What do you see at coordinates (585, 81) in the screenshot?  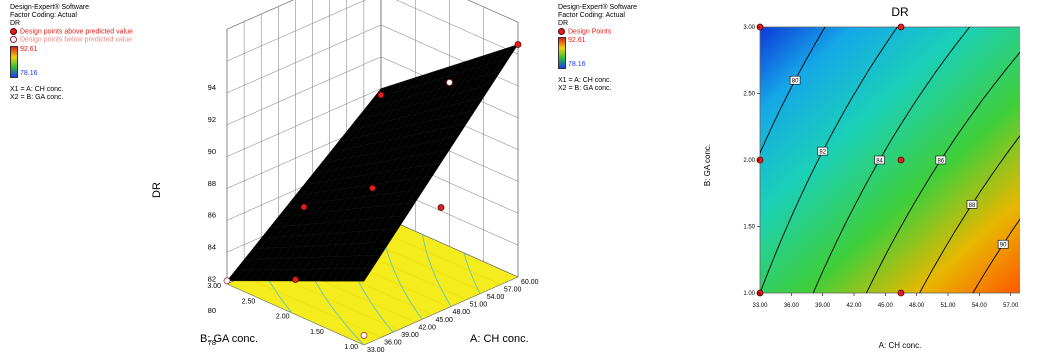 I see `right-x1: X1 = A: CH conc.` at bounding box center [585, 81].